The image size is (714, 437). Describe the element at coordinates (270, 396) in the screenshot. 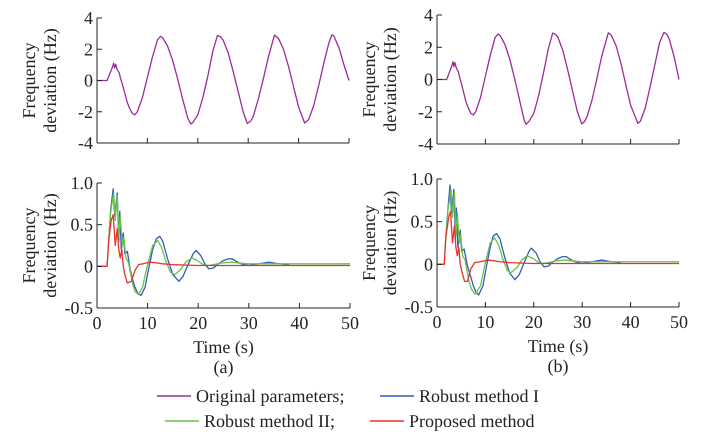

I see `legend-label: Original parameters;` at that location.